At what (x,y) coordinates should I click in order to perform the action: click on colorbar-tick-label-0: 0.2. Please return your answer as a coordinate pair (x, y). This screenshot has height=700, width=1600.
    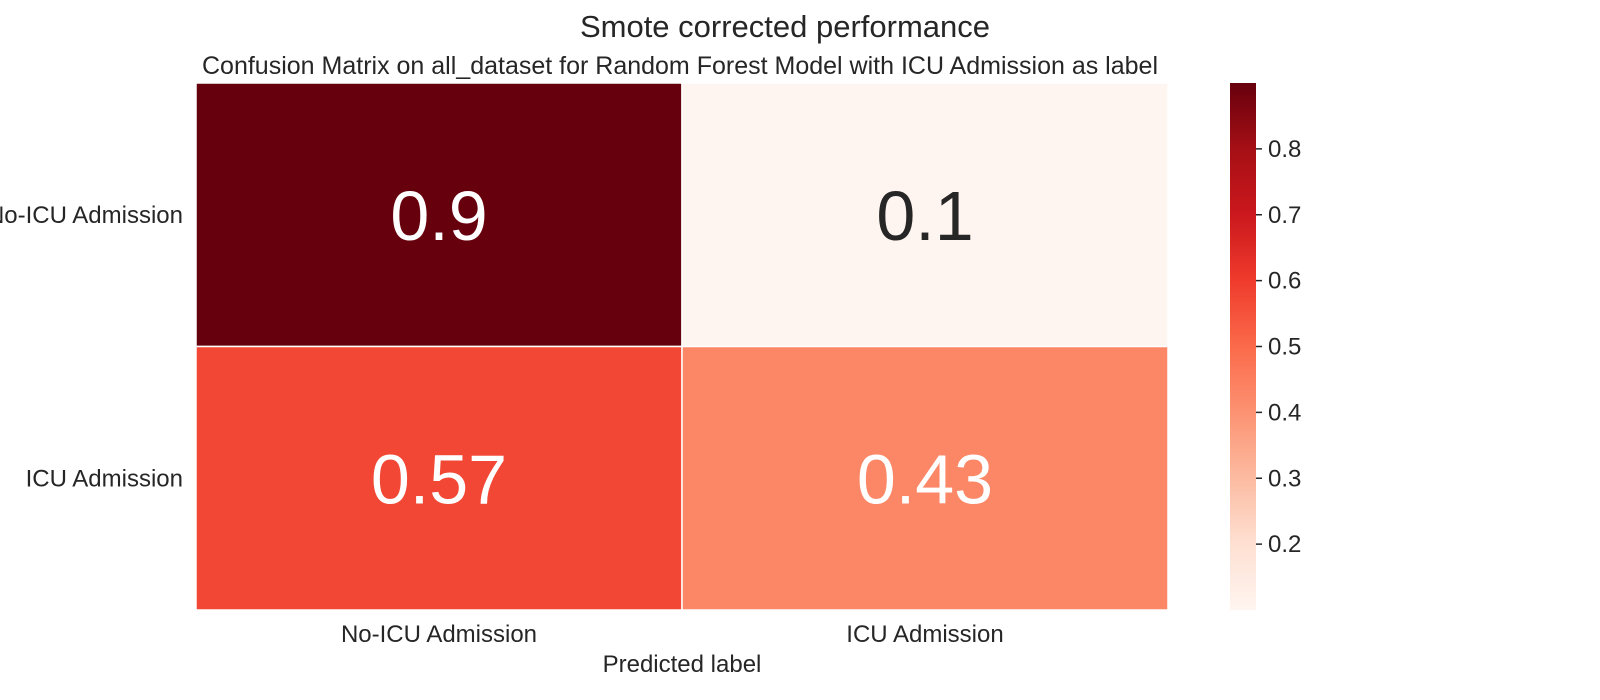
    Looking at the image, I should click on (1284, 544).